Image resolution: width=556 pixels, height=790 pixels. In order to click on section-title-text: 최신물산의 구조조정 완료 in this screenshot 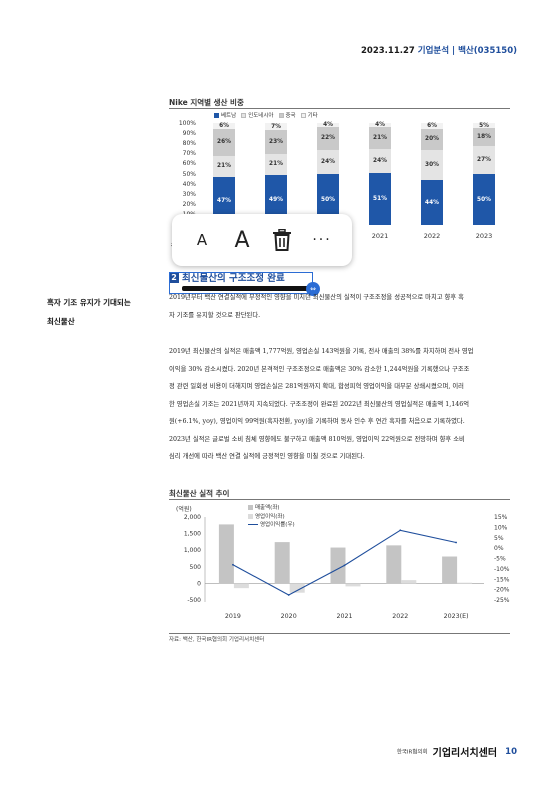, I will do `click(233, 278)`.